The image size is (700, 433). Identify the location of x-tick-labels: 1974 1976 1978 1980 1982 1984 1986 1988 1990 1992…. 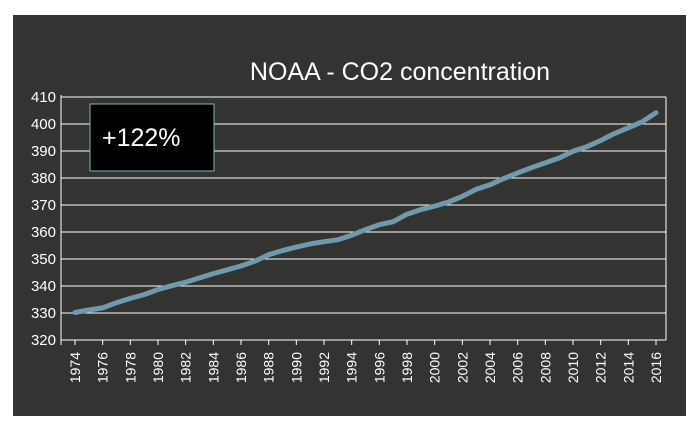
(365, 367).